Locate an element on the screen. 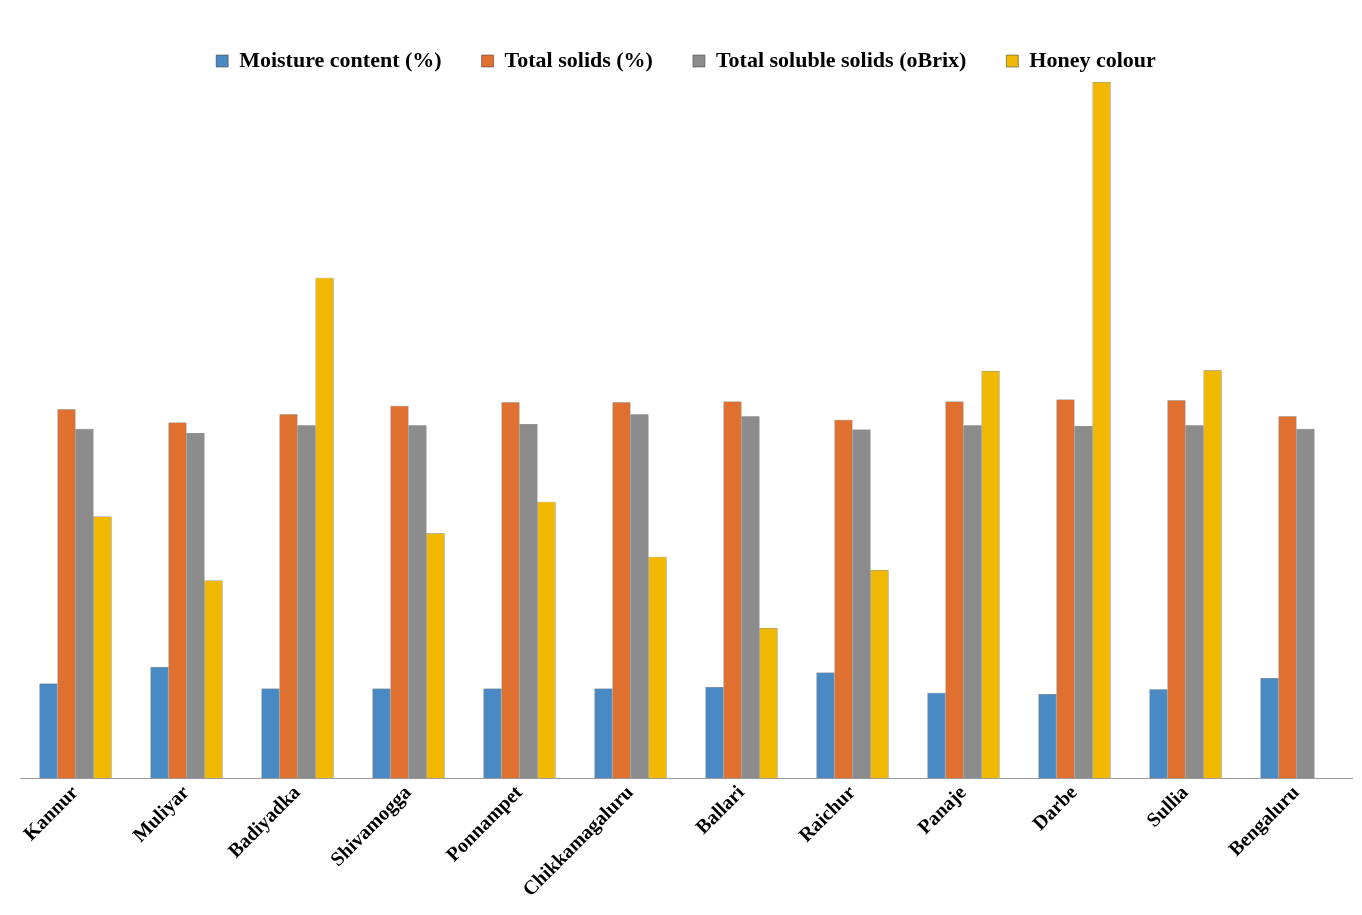 The width and height of the screenshot is (1362, 915). legend-label: Total soluble solids (oBrix) is located at coordinates (841, 59).